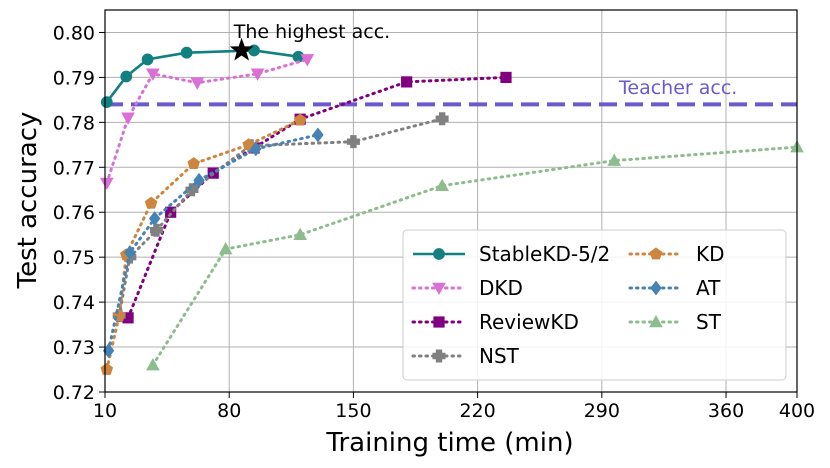 The height and width of the screenshot is (468, 830). I want to click on series-at, so click(213, 243).